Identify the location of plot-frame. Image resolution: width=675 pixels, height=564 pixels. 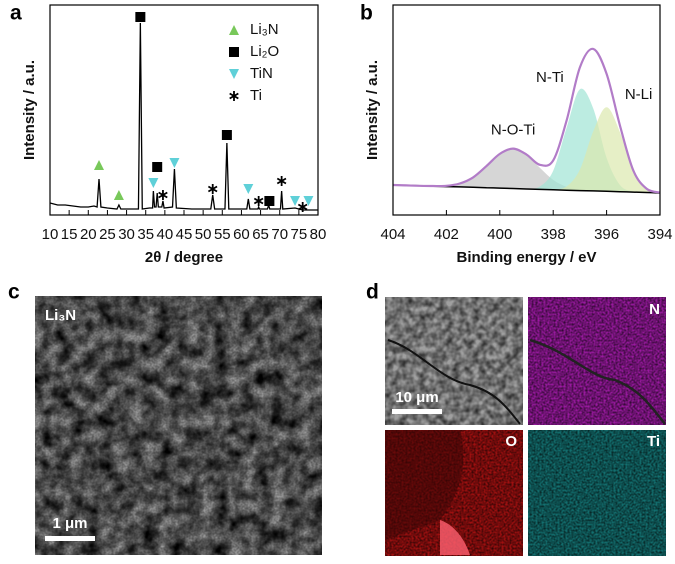
(526, 110).